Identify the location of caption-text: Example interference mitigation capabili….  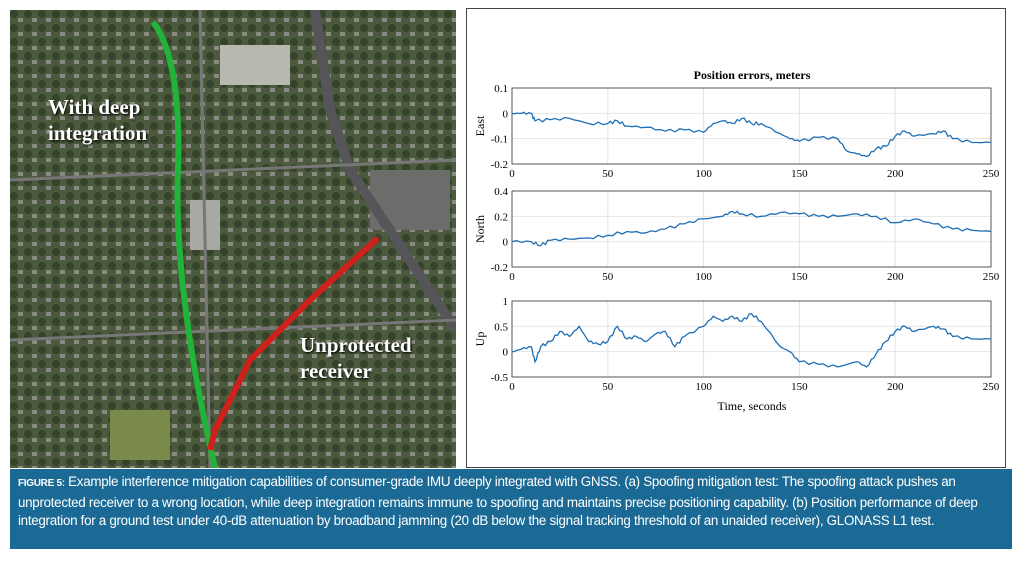
(498, 501).